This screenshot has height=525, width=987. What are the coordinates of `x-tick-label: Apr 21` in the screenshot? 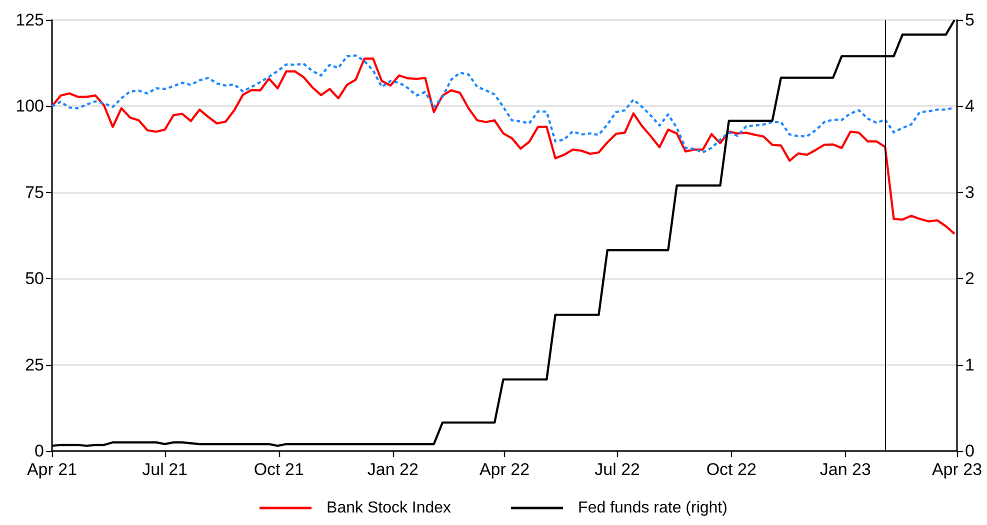 It's located at (52, 469).